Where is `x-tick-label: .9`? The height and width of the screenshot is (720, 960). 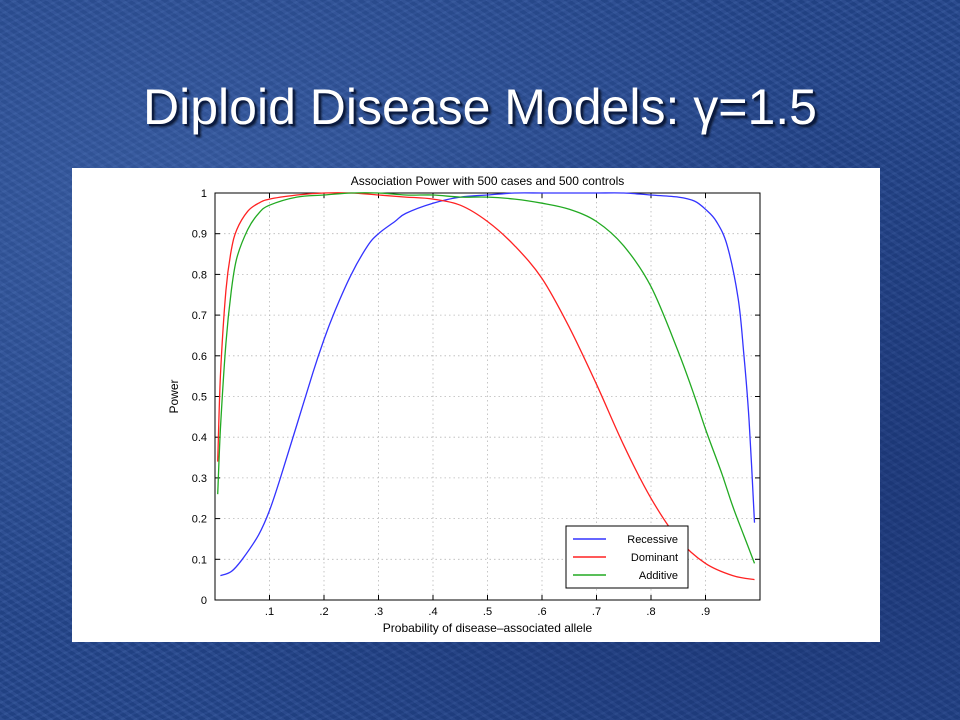
x-tick-label: .9 is located at coordinates (705, 612).